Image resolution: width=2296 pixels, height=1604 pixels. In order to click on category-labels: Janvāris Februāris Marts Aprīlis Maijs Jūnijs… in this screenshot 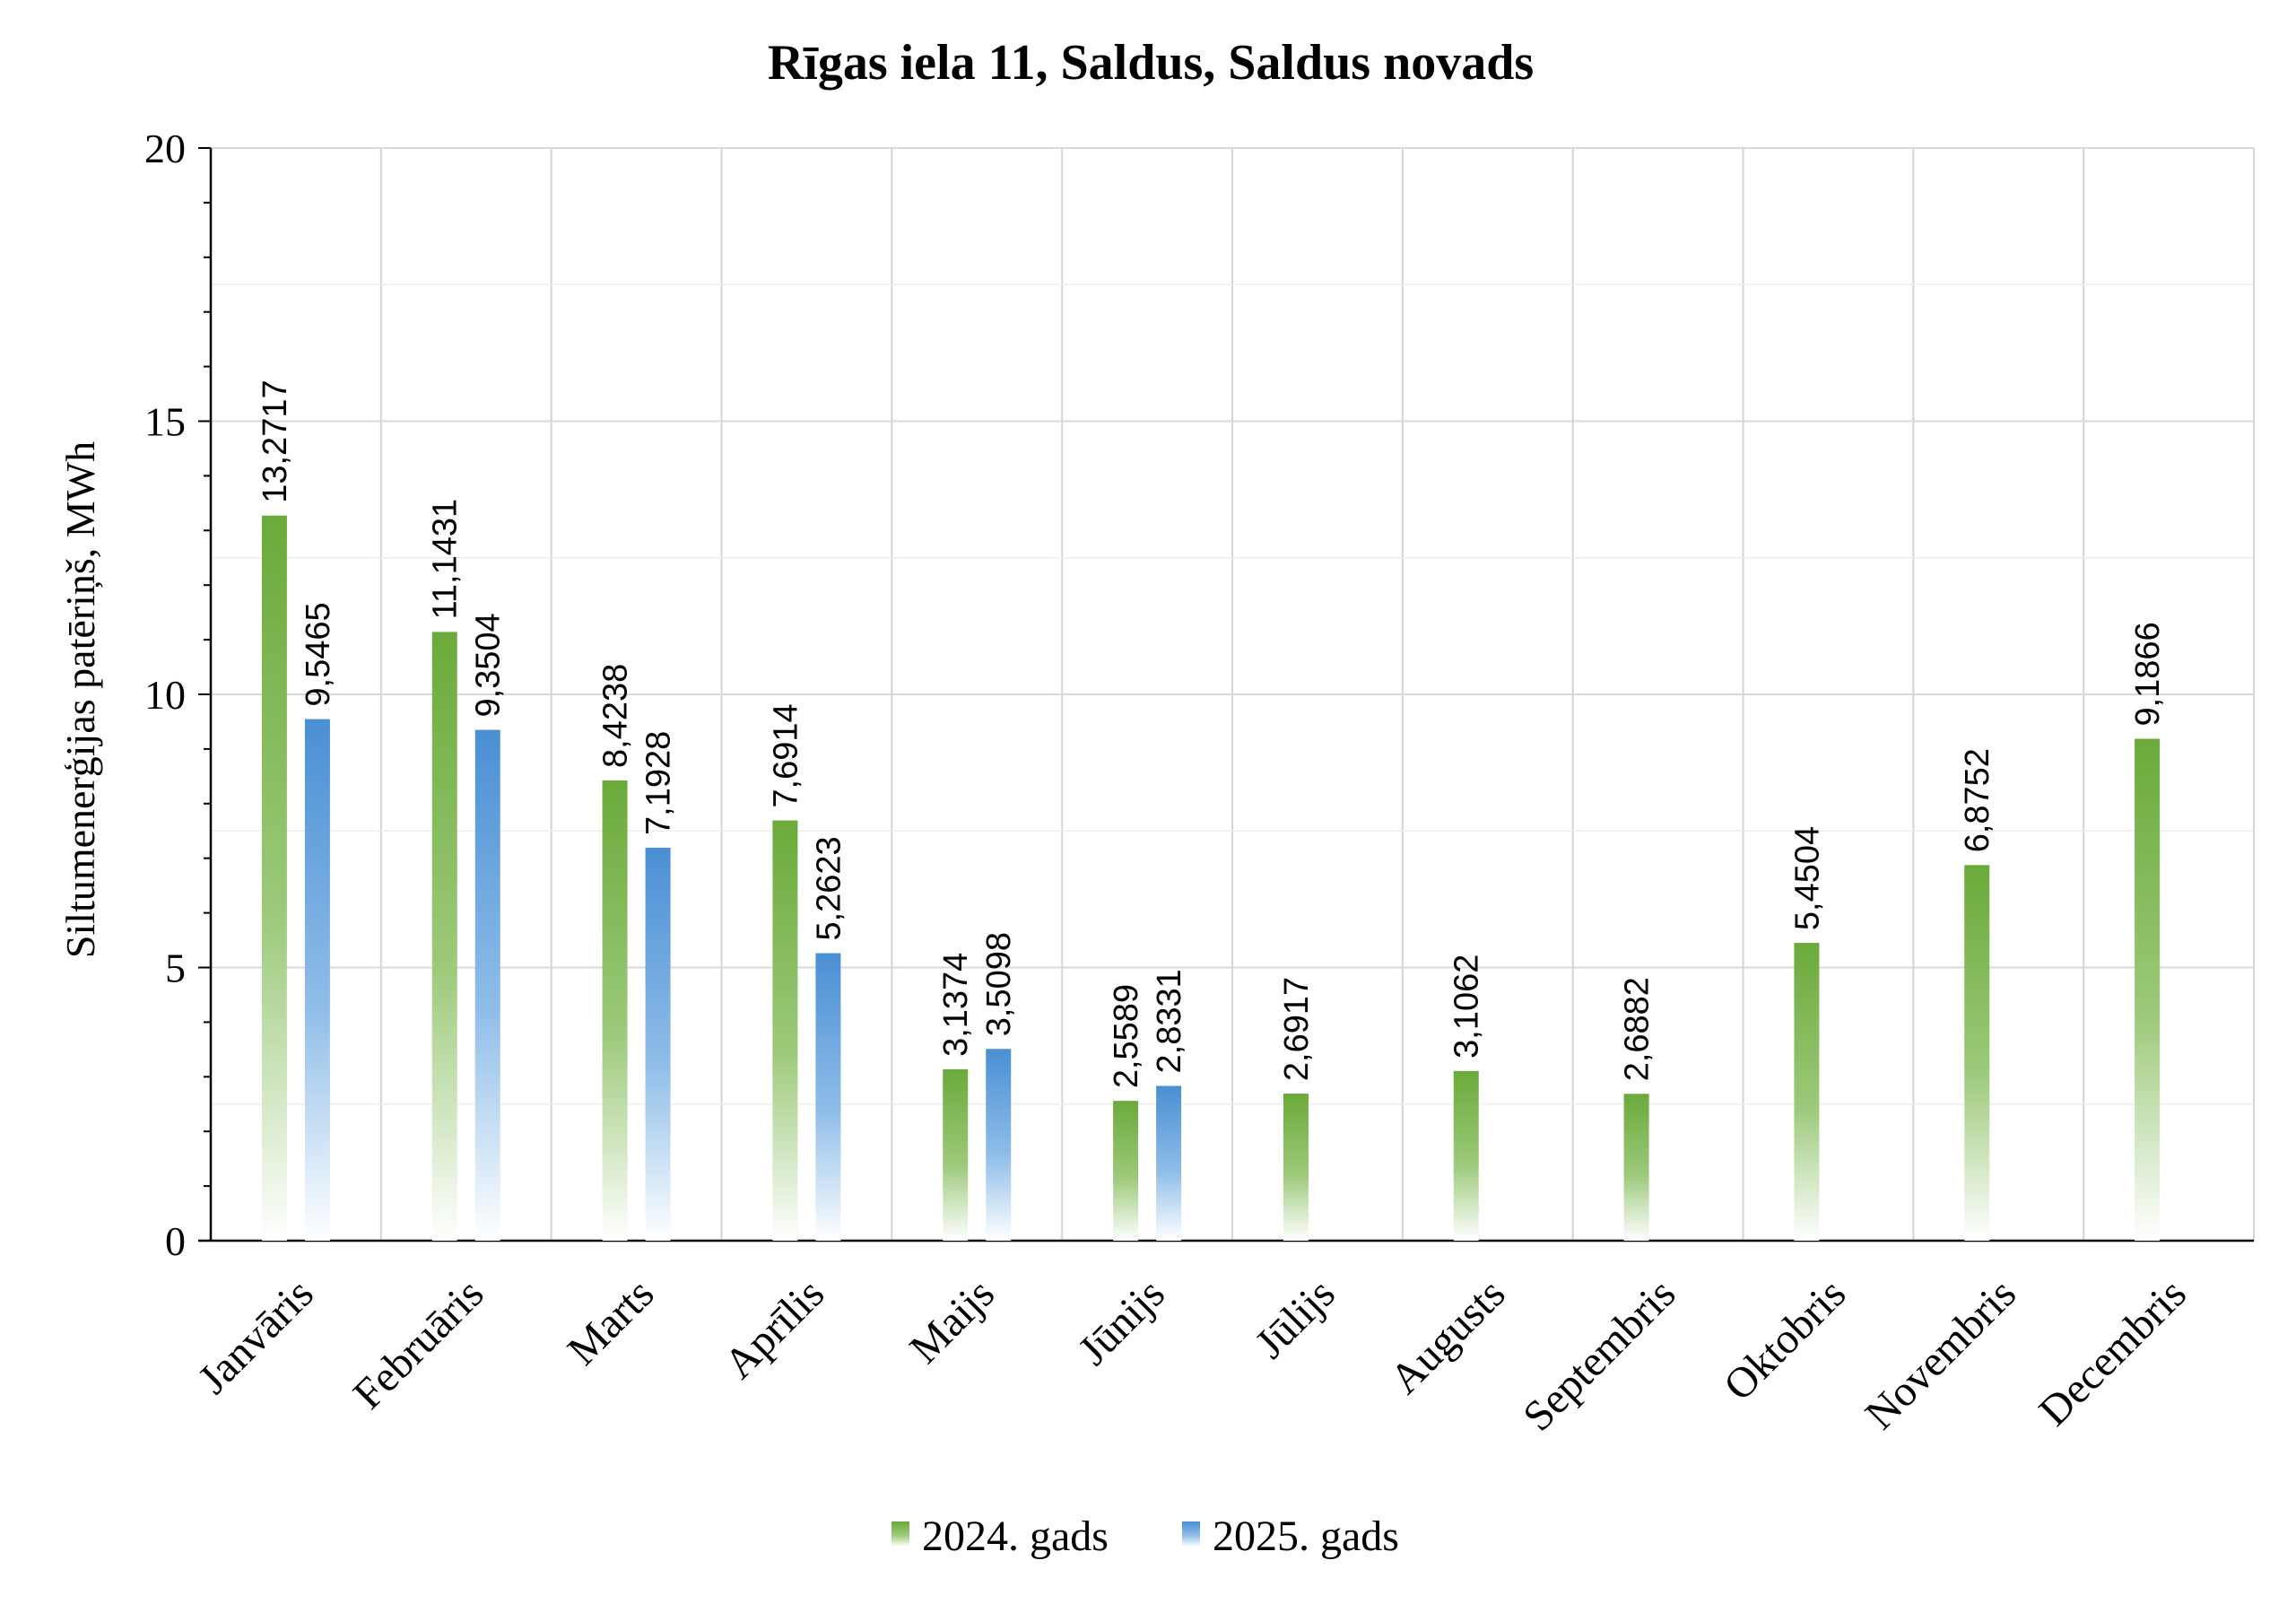, I will do `click(1192, 1354)`.